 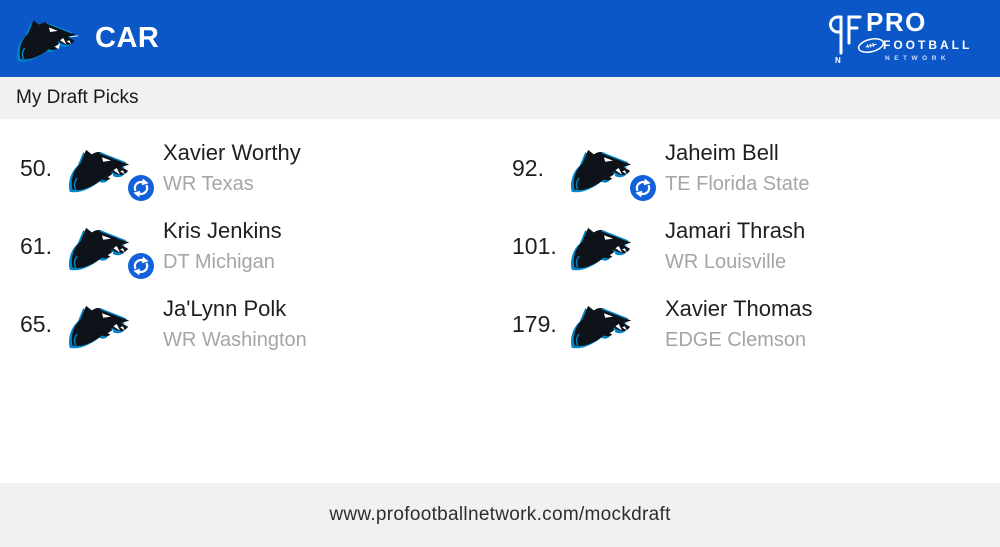 I want to click on pick-number: 92., so click(x=528, y=167).